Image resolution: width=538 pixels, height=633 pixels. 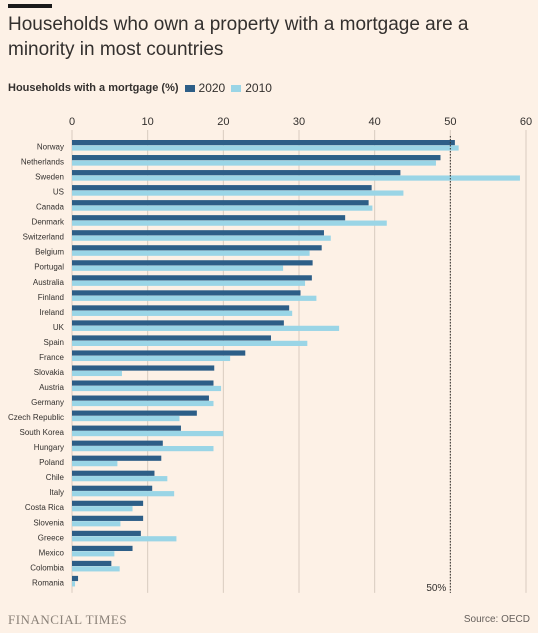 I want to click on category-label: Portugal, so click(x=49, y=267).